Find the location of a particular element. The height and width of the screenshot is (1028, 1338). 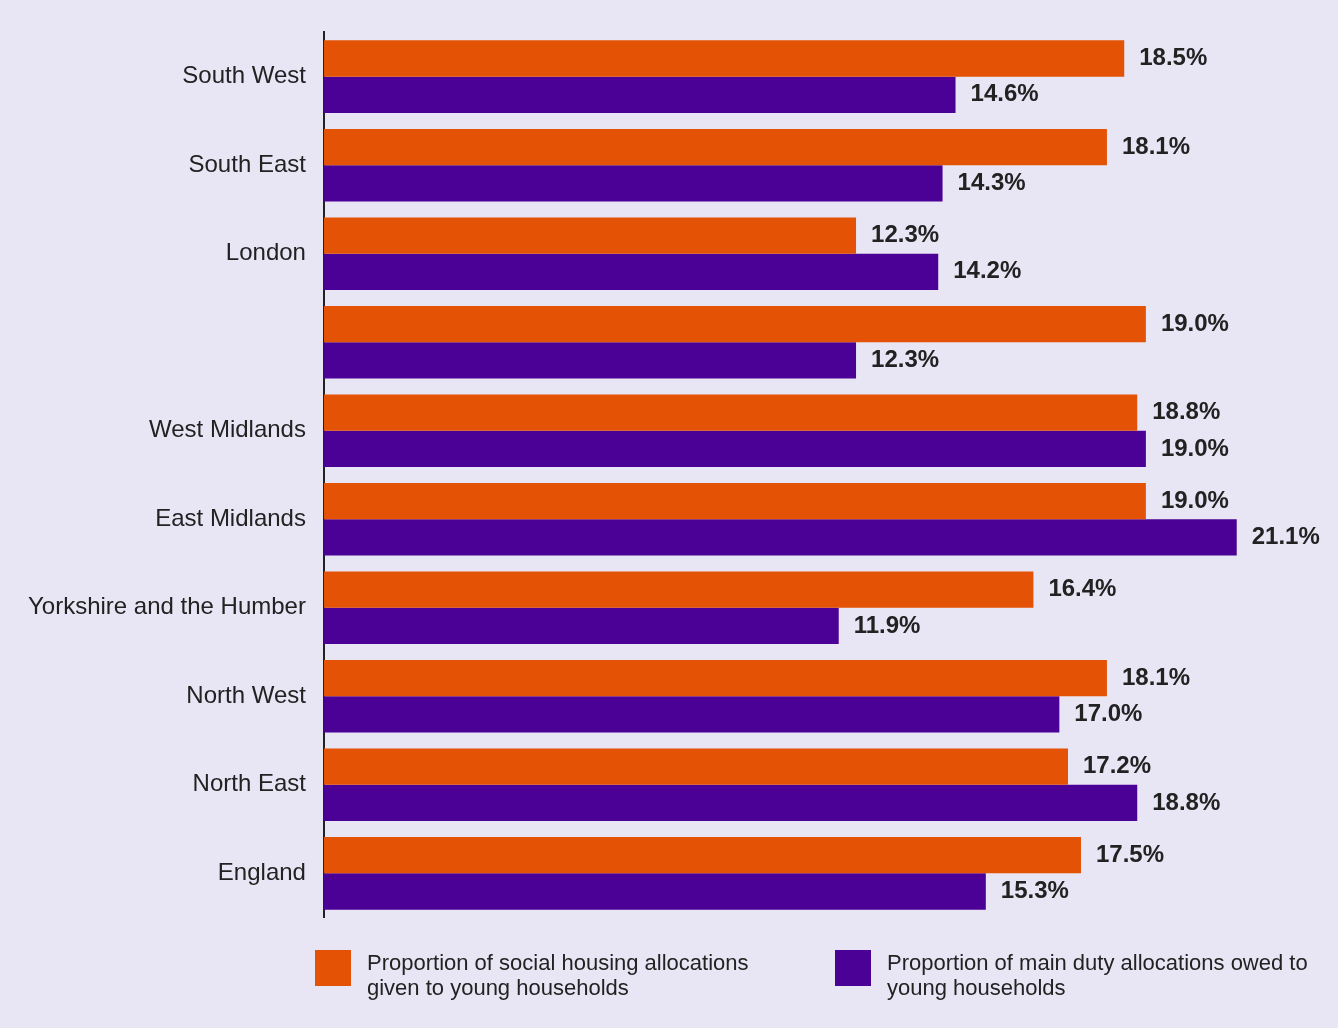

y-tick-label: South West is located at coordinates (244, 75).